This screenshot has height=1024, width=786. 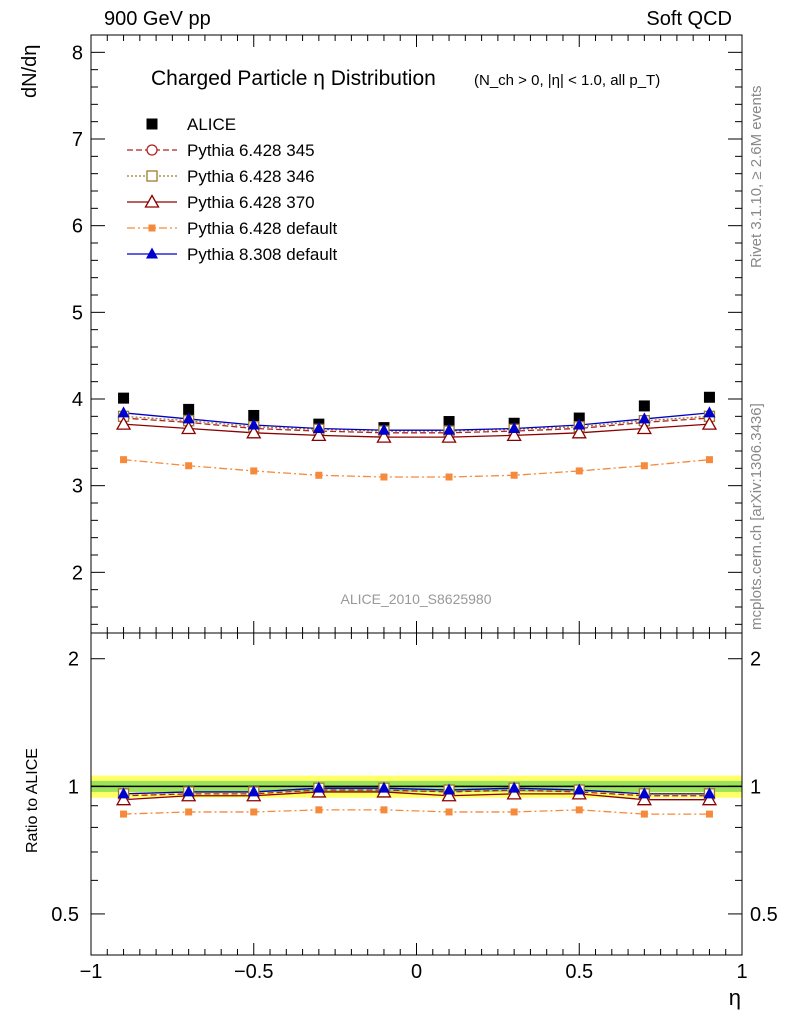 What do you see at coordinates (416, 468) in the screenshot?
I see `series-line-pythia-6-428-default` at bounding box center [416, 468].